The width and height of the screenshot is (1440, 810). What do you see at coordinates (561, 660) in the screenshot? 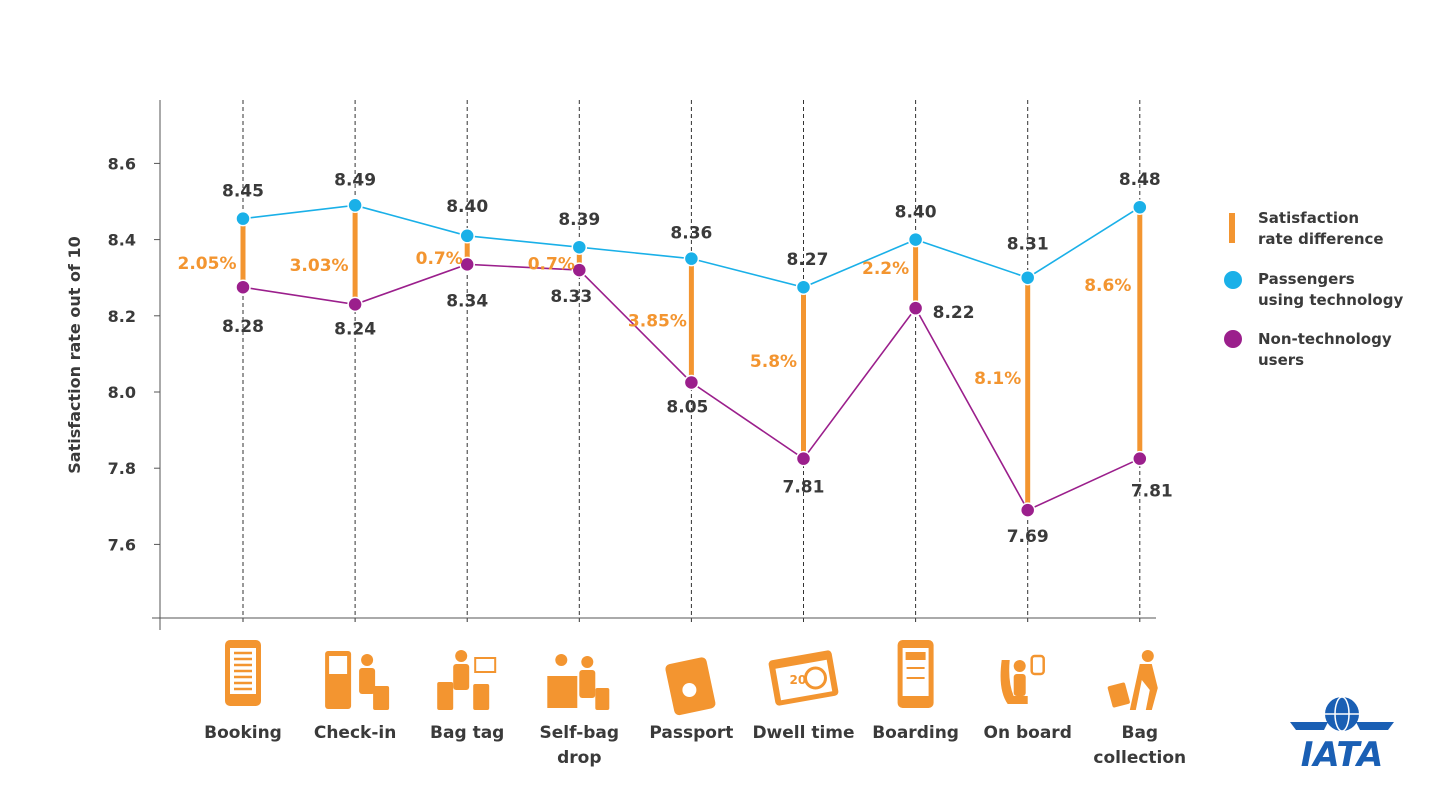
I see `agent-head` at bounding box center [561, 660].